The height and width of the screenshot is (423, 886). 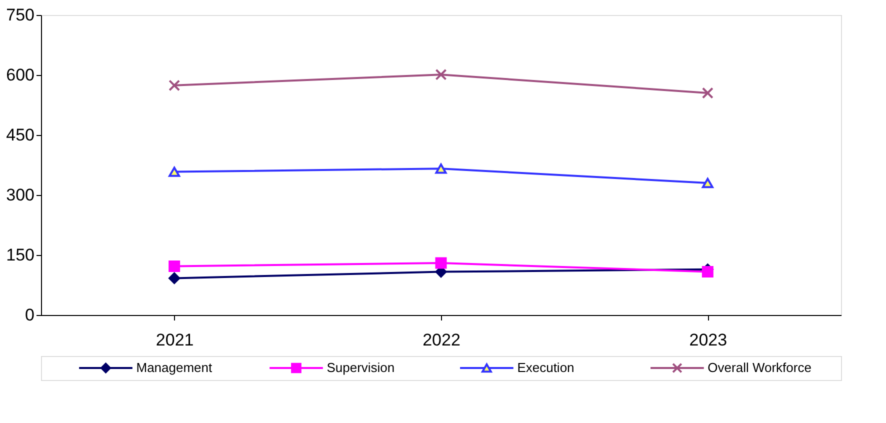 I want to click on legend-label: Supervision, so click(x=360, y=367).